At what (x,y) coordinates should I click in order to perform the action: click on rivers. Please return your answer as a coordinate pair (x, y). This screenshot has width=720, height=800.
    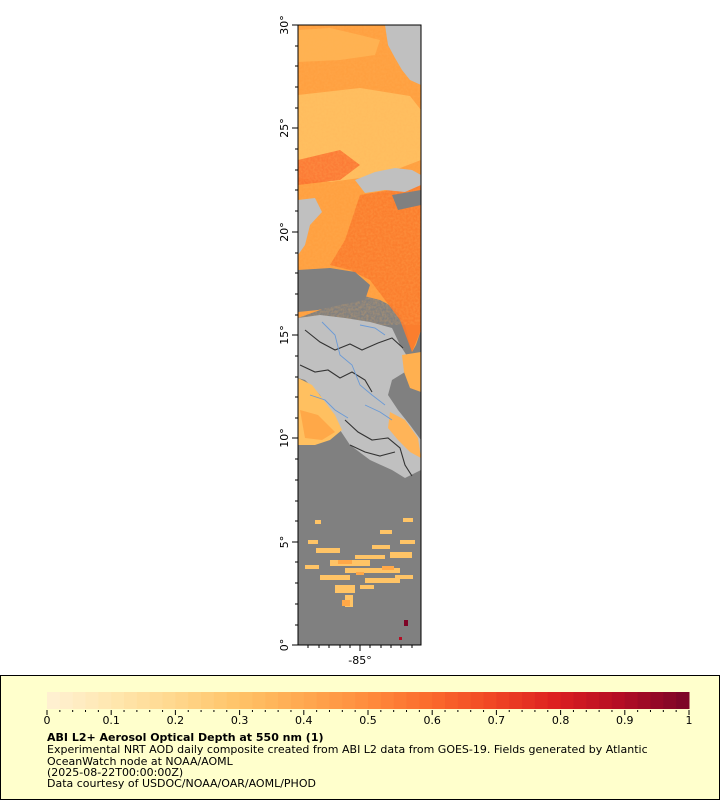
    Looking at the image, I should click on (351, 371).